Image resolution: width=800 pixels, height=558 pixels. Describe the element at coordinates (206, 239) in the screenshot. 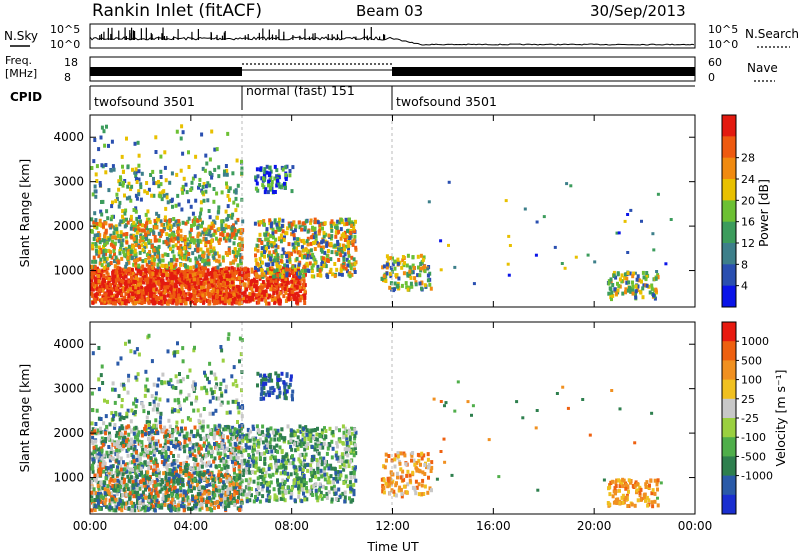

I see `power-cell-1995` at that location.